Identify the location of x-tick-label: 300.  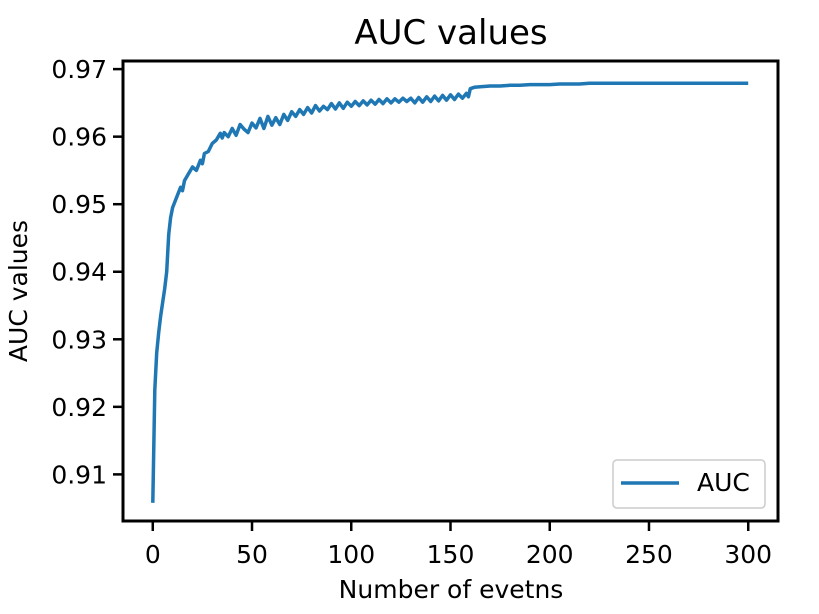
(748, 554).